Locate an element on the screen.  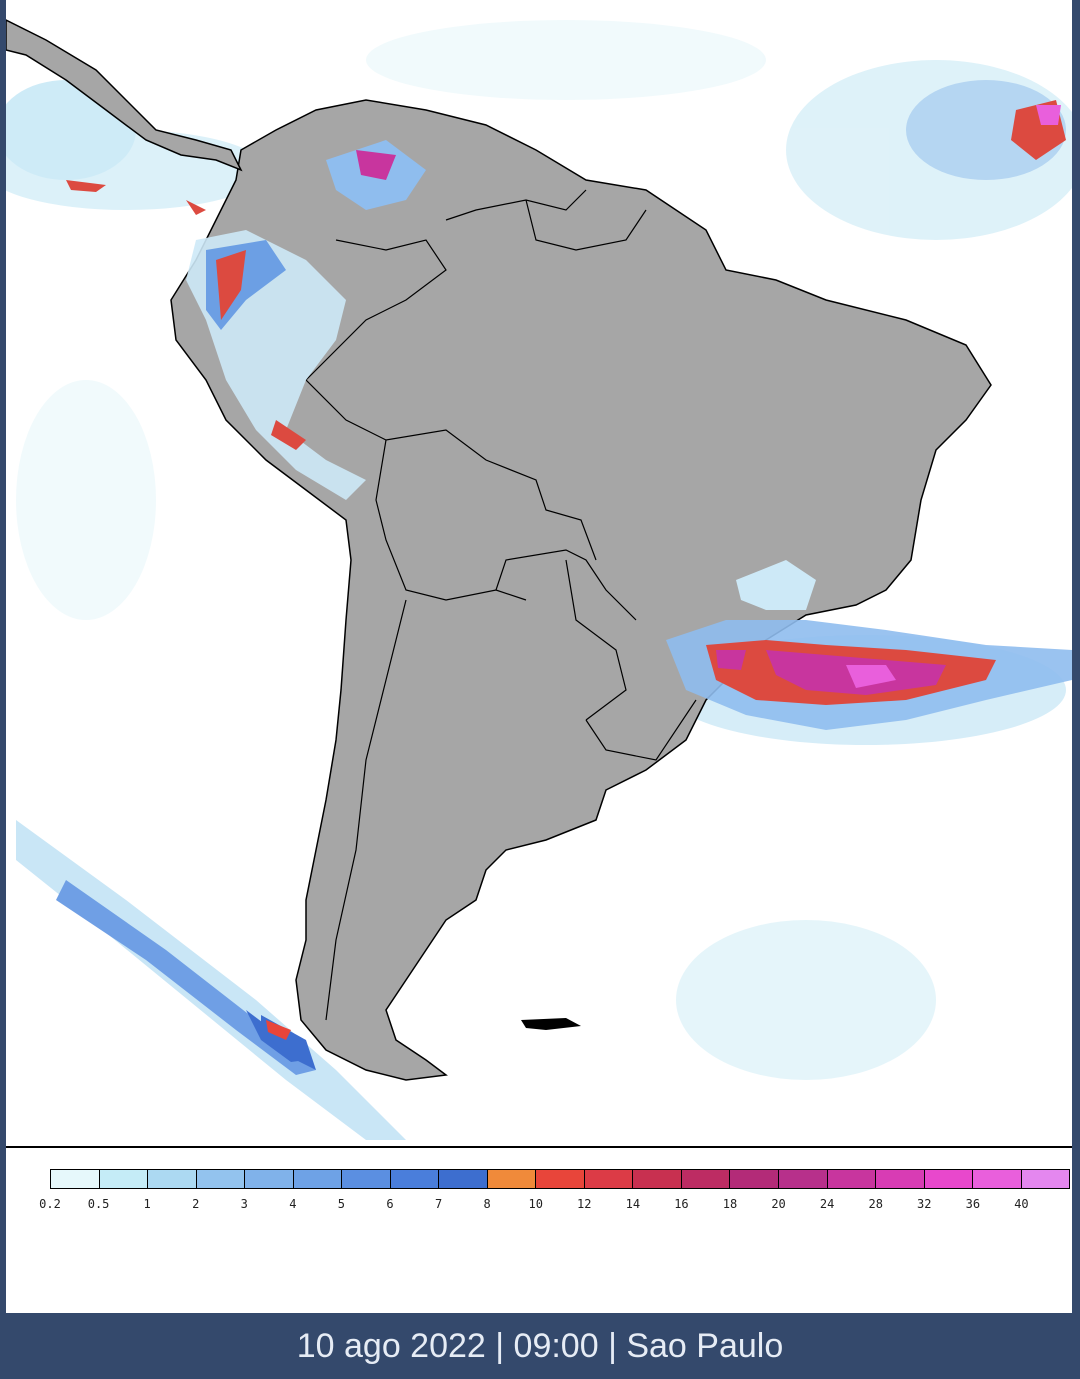
legend-tick-label: 20 is located at coordinates (778, 1204).